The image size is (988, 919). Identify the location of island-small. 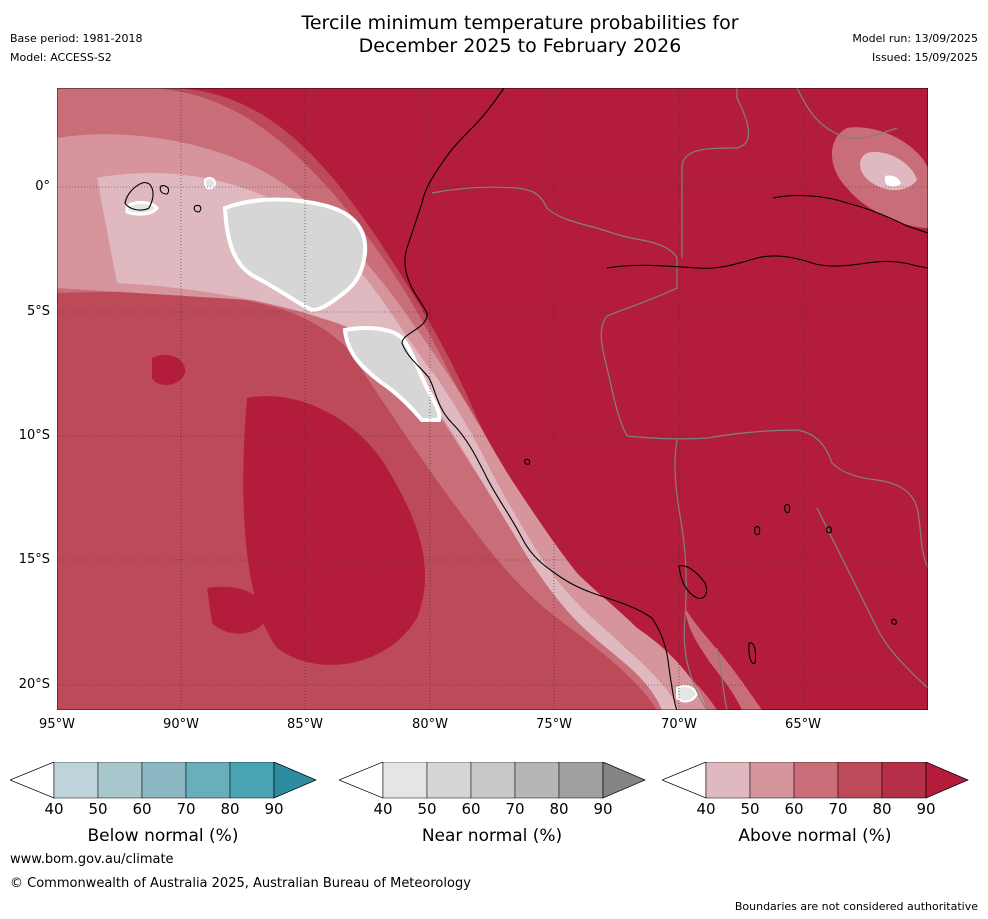
(527, 461).